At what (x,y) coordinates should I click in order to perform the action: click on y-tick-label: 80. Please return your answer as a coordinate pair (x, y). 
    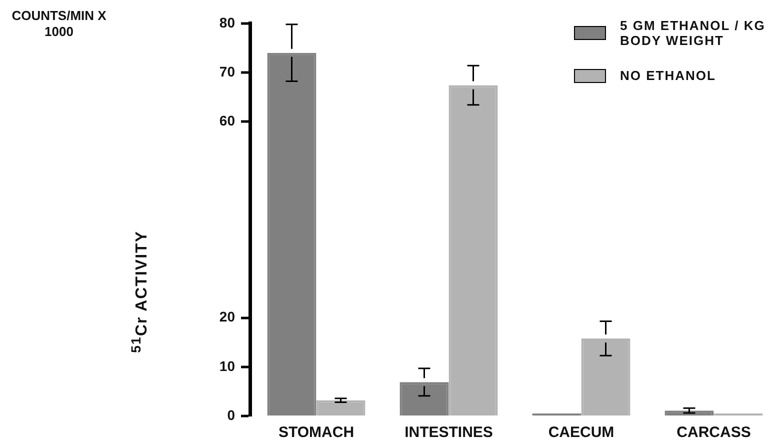
    Looking at the image, I should click on (227, 22).